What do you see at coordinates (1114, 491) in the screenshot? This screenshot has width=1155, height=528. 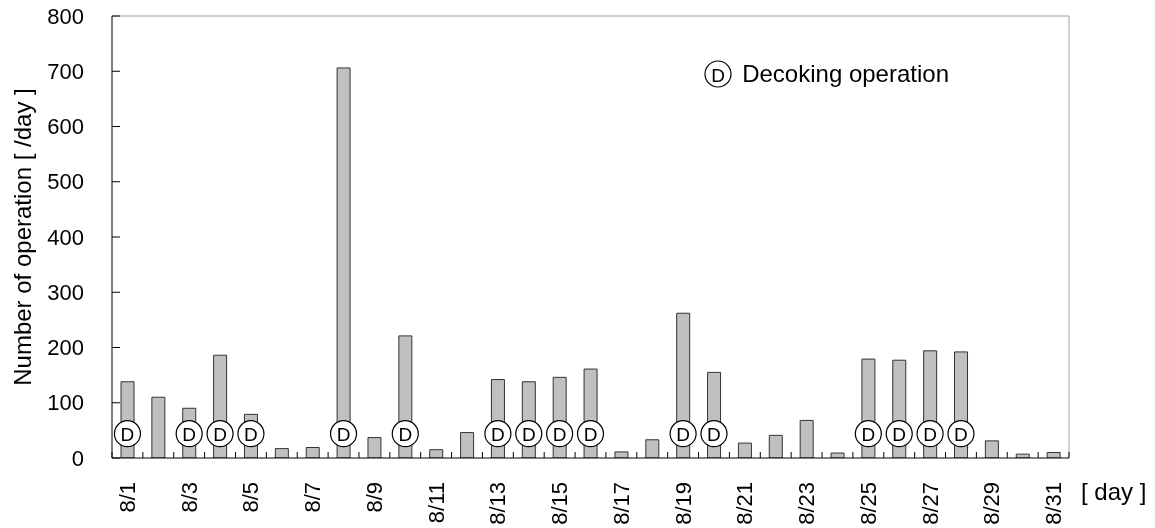 I see `x-axis-title: [ day ]` at bounding box center [1114, 491].